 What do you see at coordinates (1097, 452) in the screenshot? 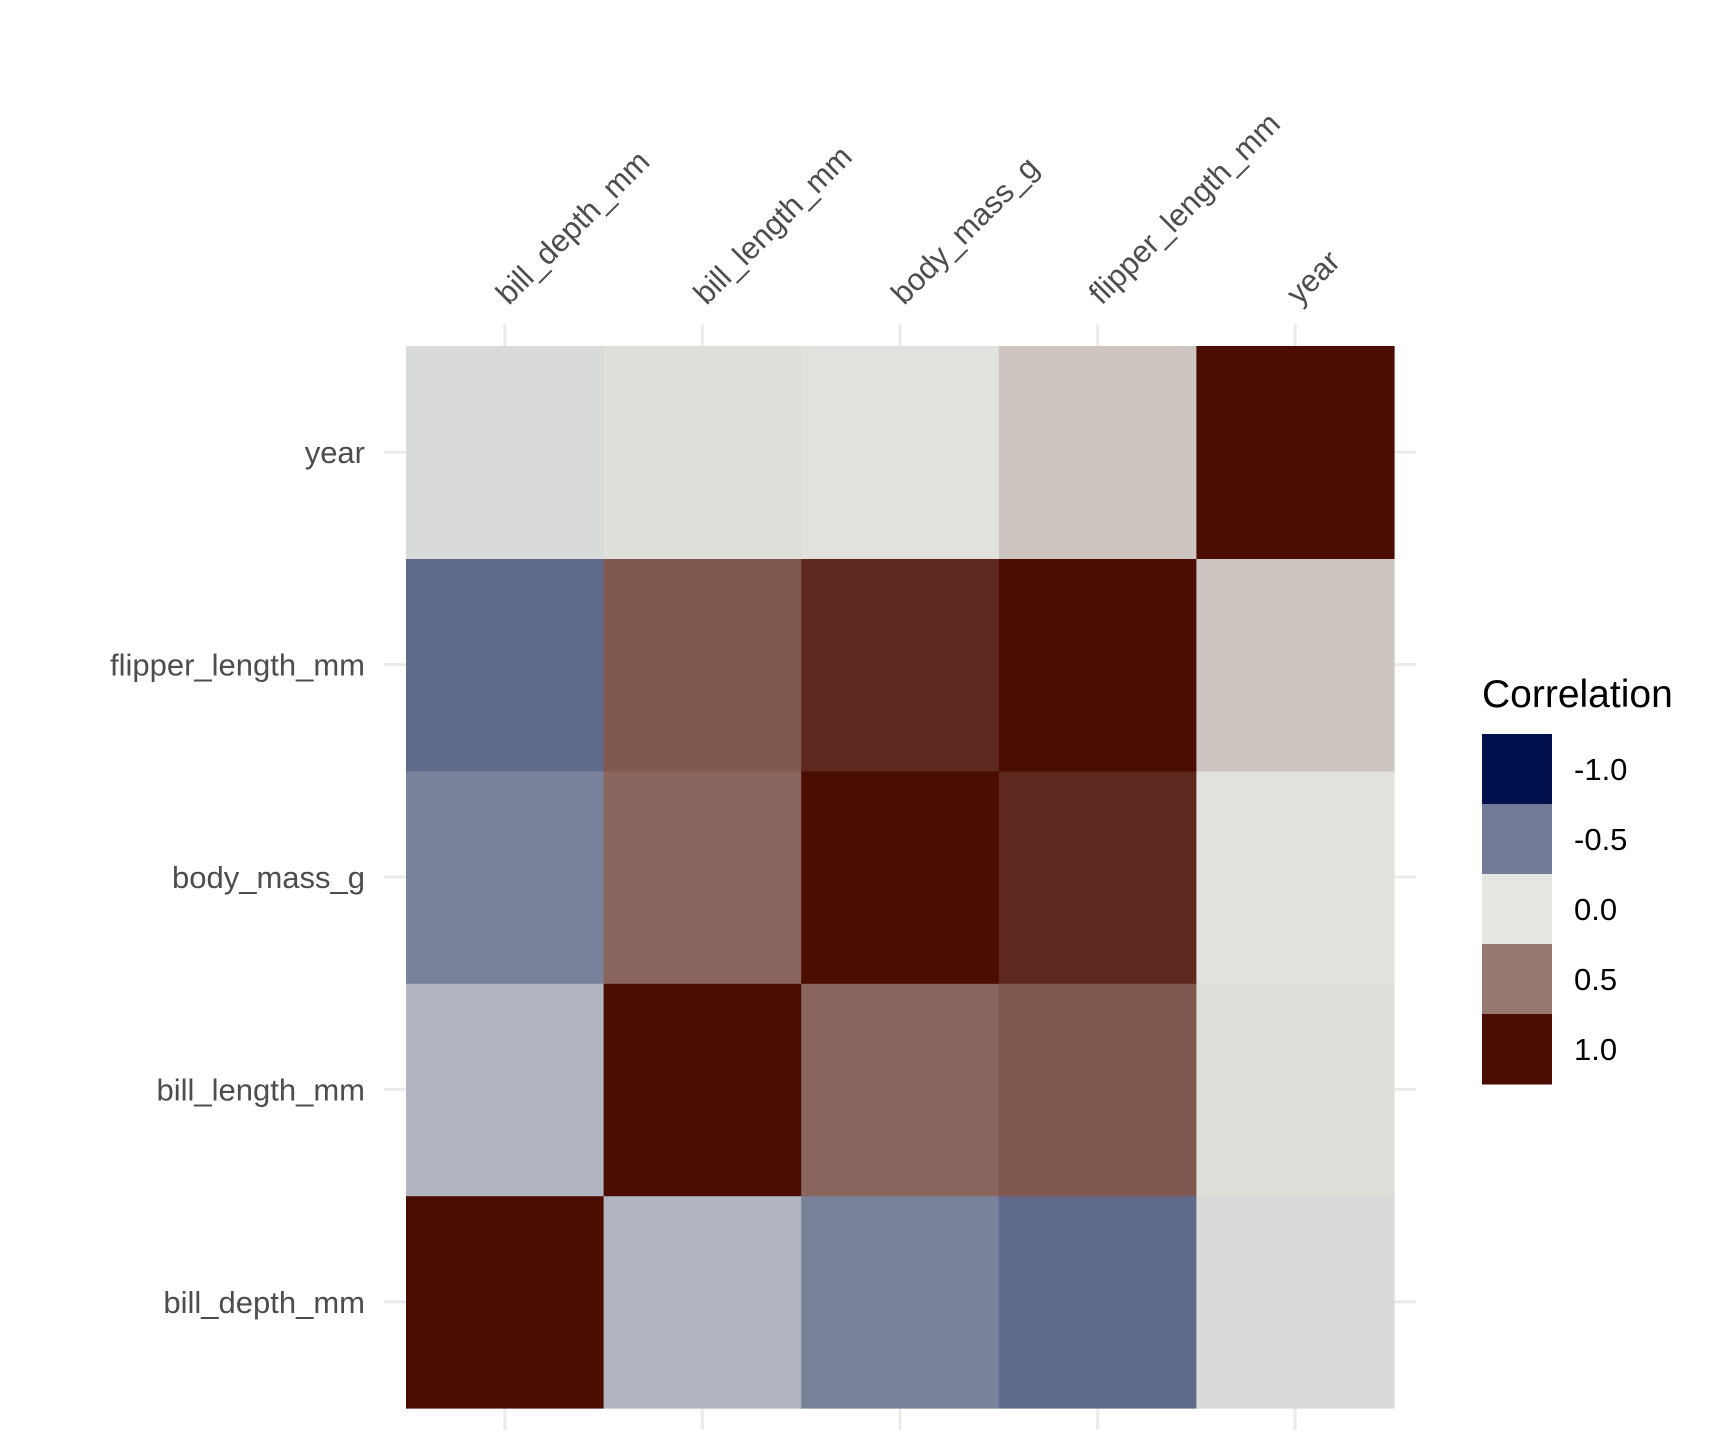
I see `heatmap-cell-year-flipper_length_mm` at bounding box center [1097, 452].